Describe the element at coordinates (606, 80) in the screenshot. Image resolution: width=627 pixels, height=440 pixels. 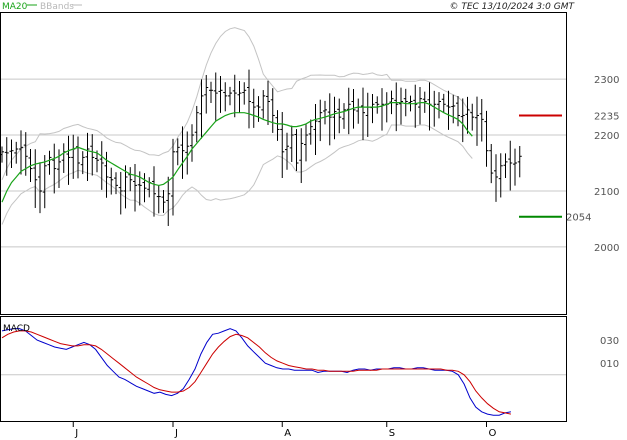
I see `y-tick-label: 2300` at that location.